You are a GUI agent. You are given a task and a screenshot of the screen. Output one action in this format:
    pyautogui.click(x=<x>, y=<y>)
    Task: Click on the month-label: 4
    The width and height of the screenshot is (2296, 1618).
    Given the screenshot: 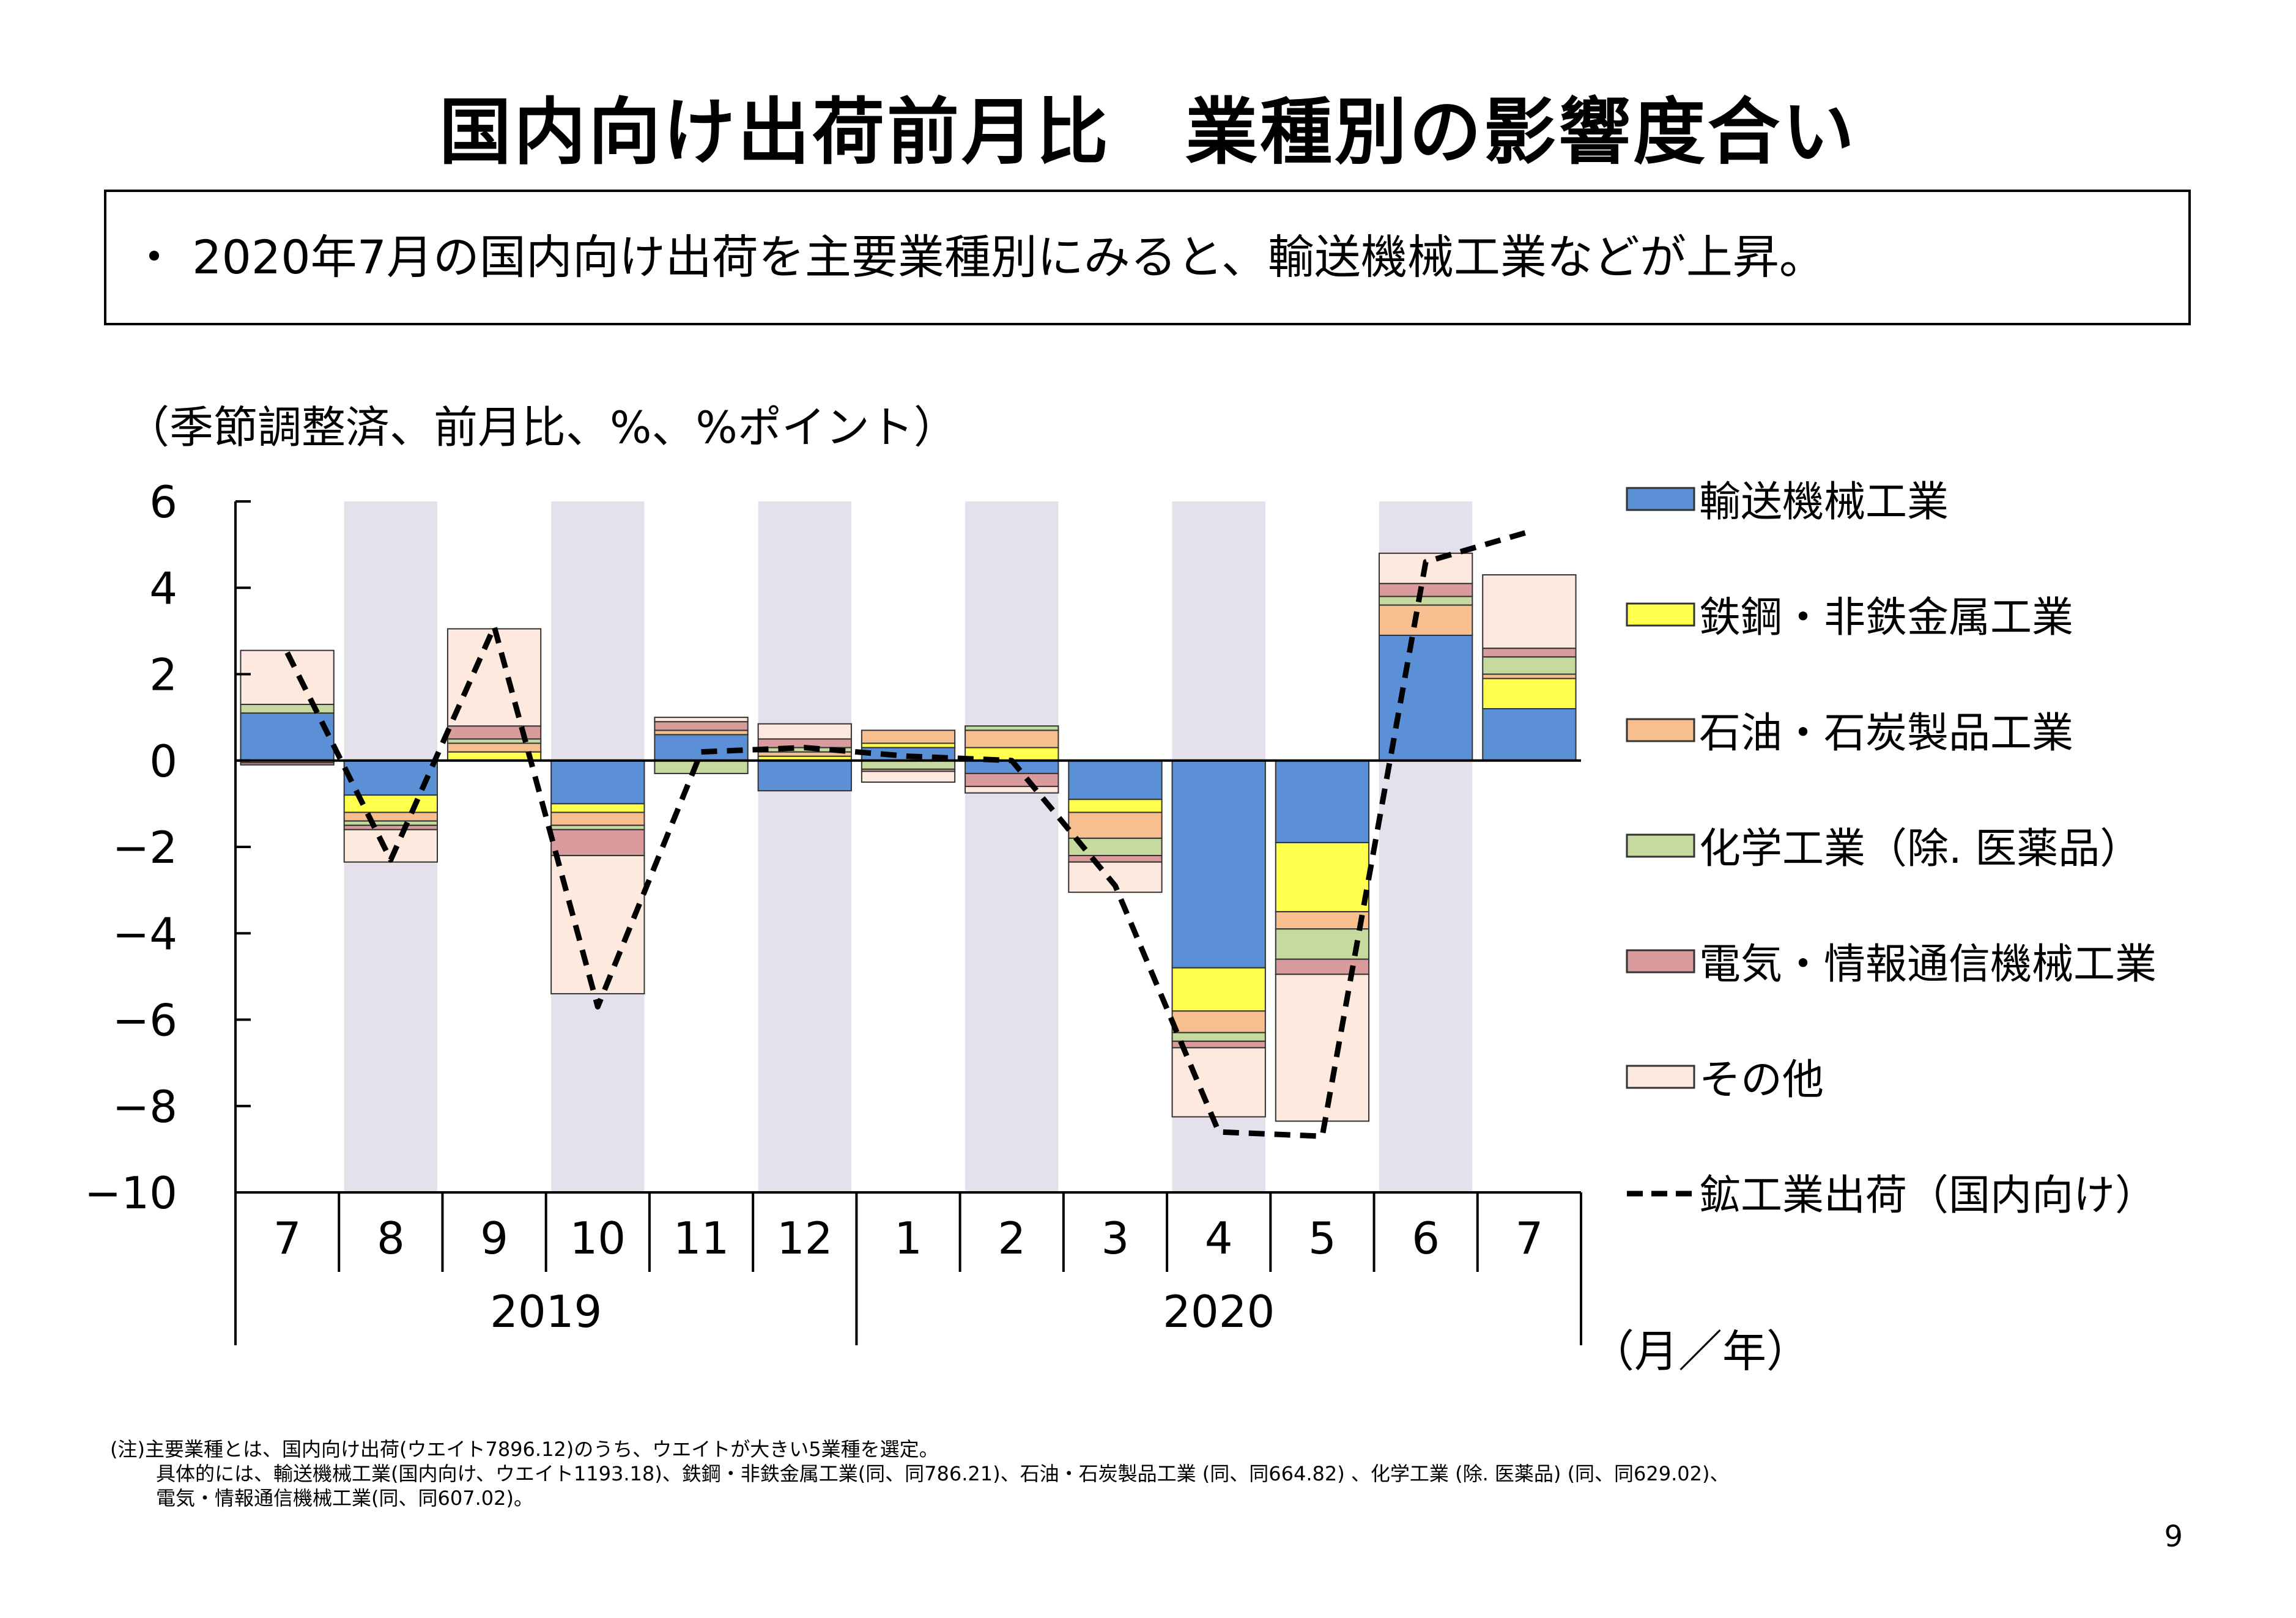 What is the action you would take?
    pyautogui.click(x=1219, y=1238)
    